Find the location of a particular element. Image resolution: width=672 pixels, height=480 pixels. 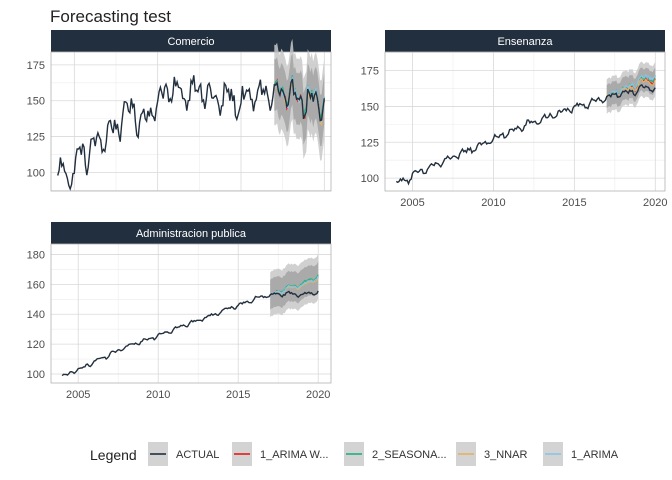

legend-label: ACTUAL is located at coordinates (197, 455).